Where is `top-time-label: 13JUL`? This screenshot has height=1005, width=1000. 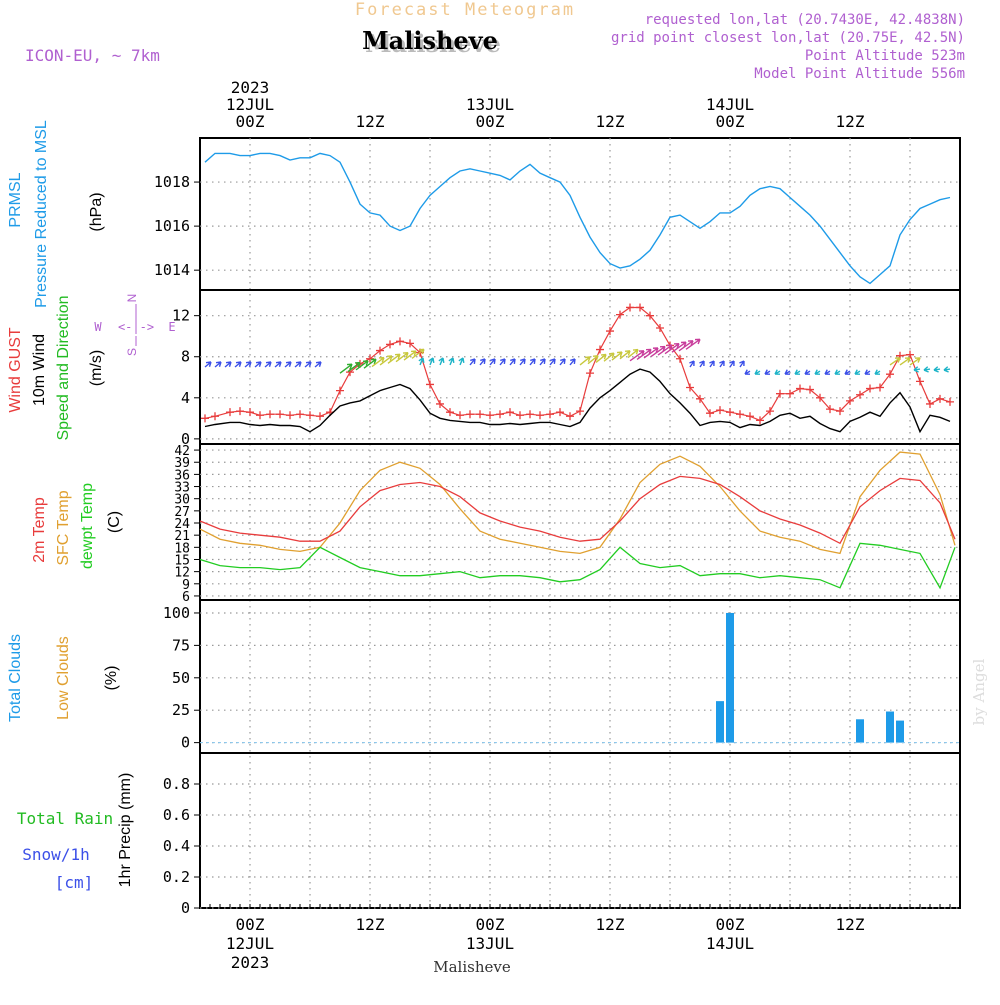
top-time-label: 13JUL is located at coordinates (490, 104).